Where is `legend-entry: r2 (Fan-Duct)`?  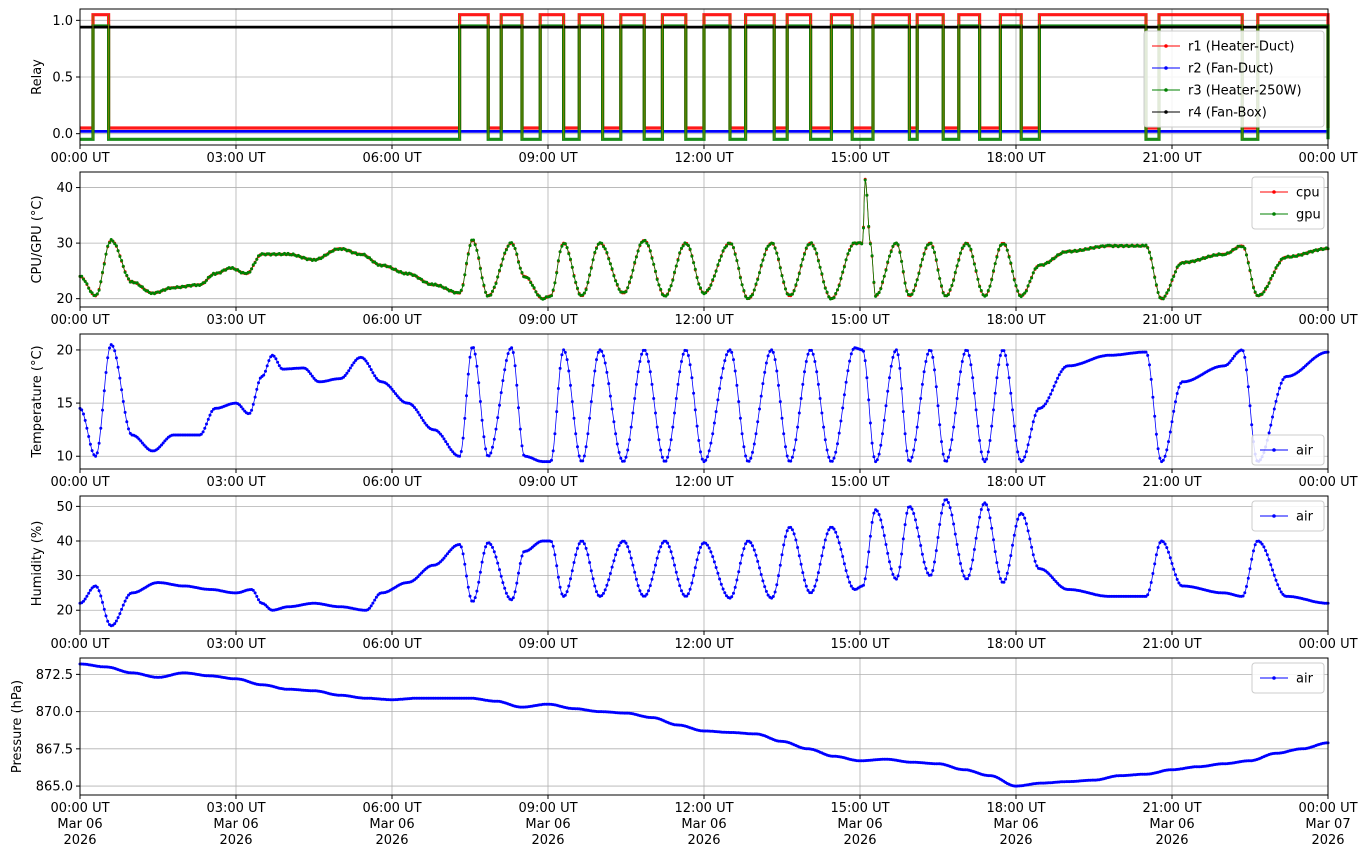 legend-entry: r2 (Fan-Duct) is located at coordinates (1231, 69).